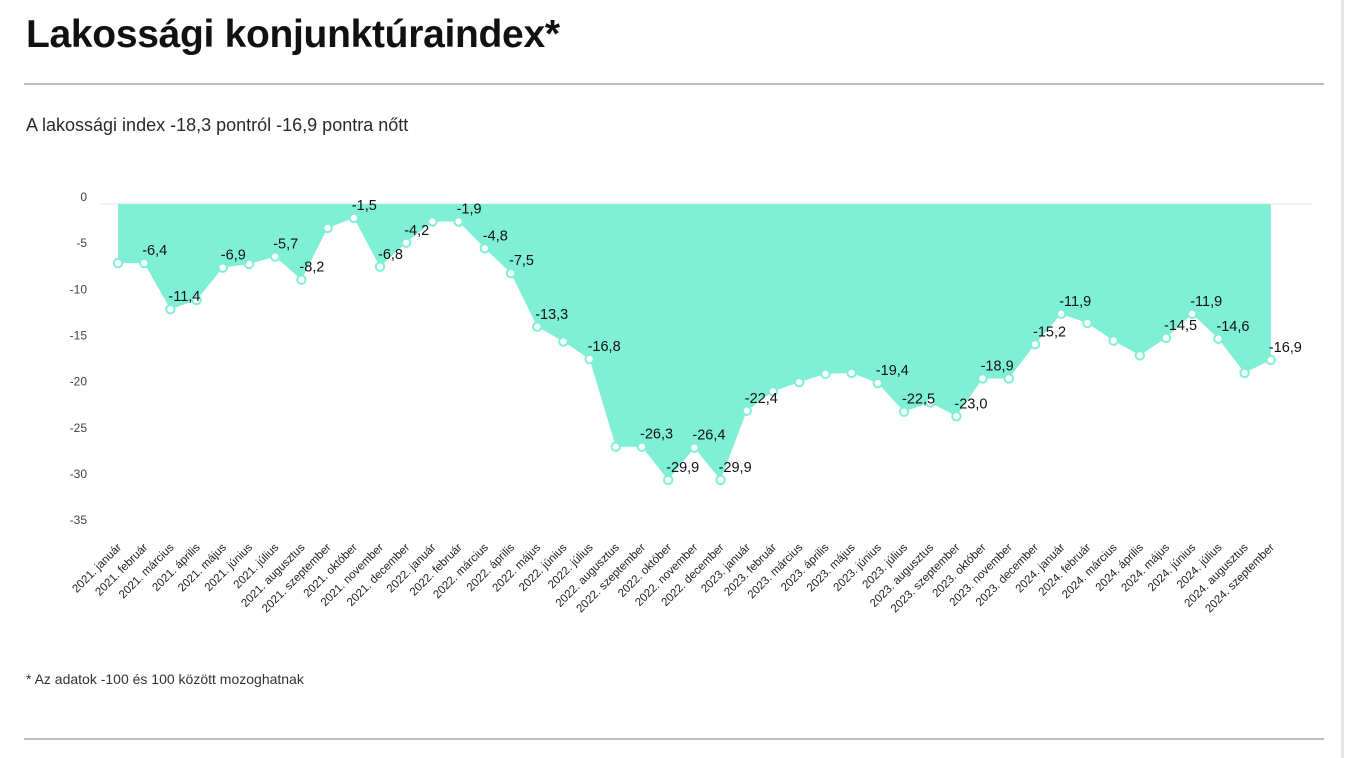  Describe the element at coordinates (1049, 332) in the screenshot. I see `data-label: -15,2` at that location.